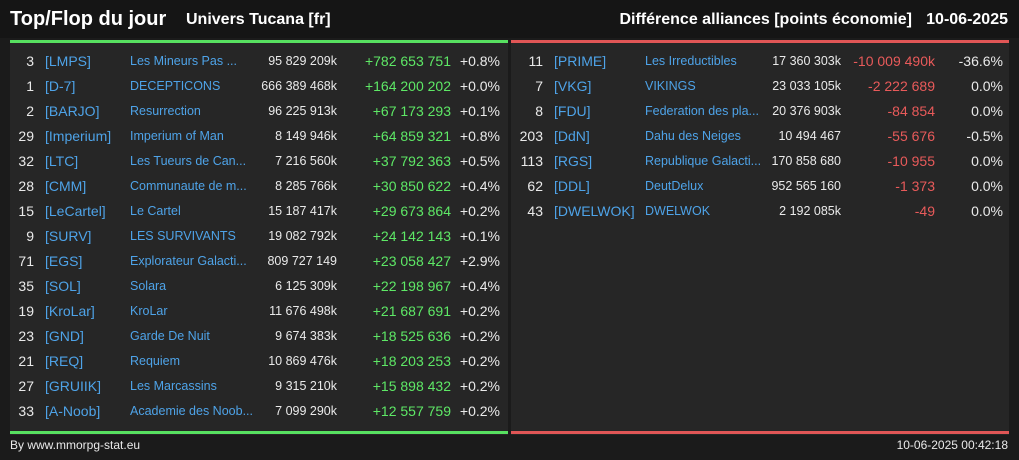  I want to click on alliance-rank: 43, so click(535, 211).